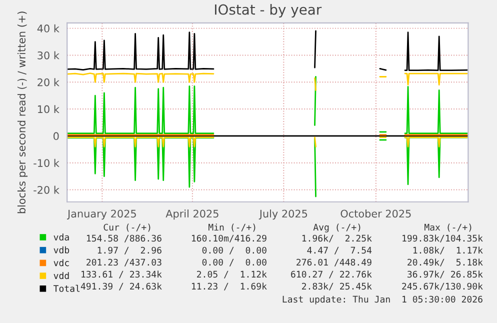  What do you see at coordinates (62, 250) in the screenshot?
I see `legend-label: vdb` at bounding box center [62, 250].